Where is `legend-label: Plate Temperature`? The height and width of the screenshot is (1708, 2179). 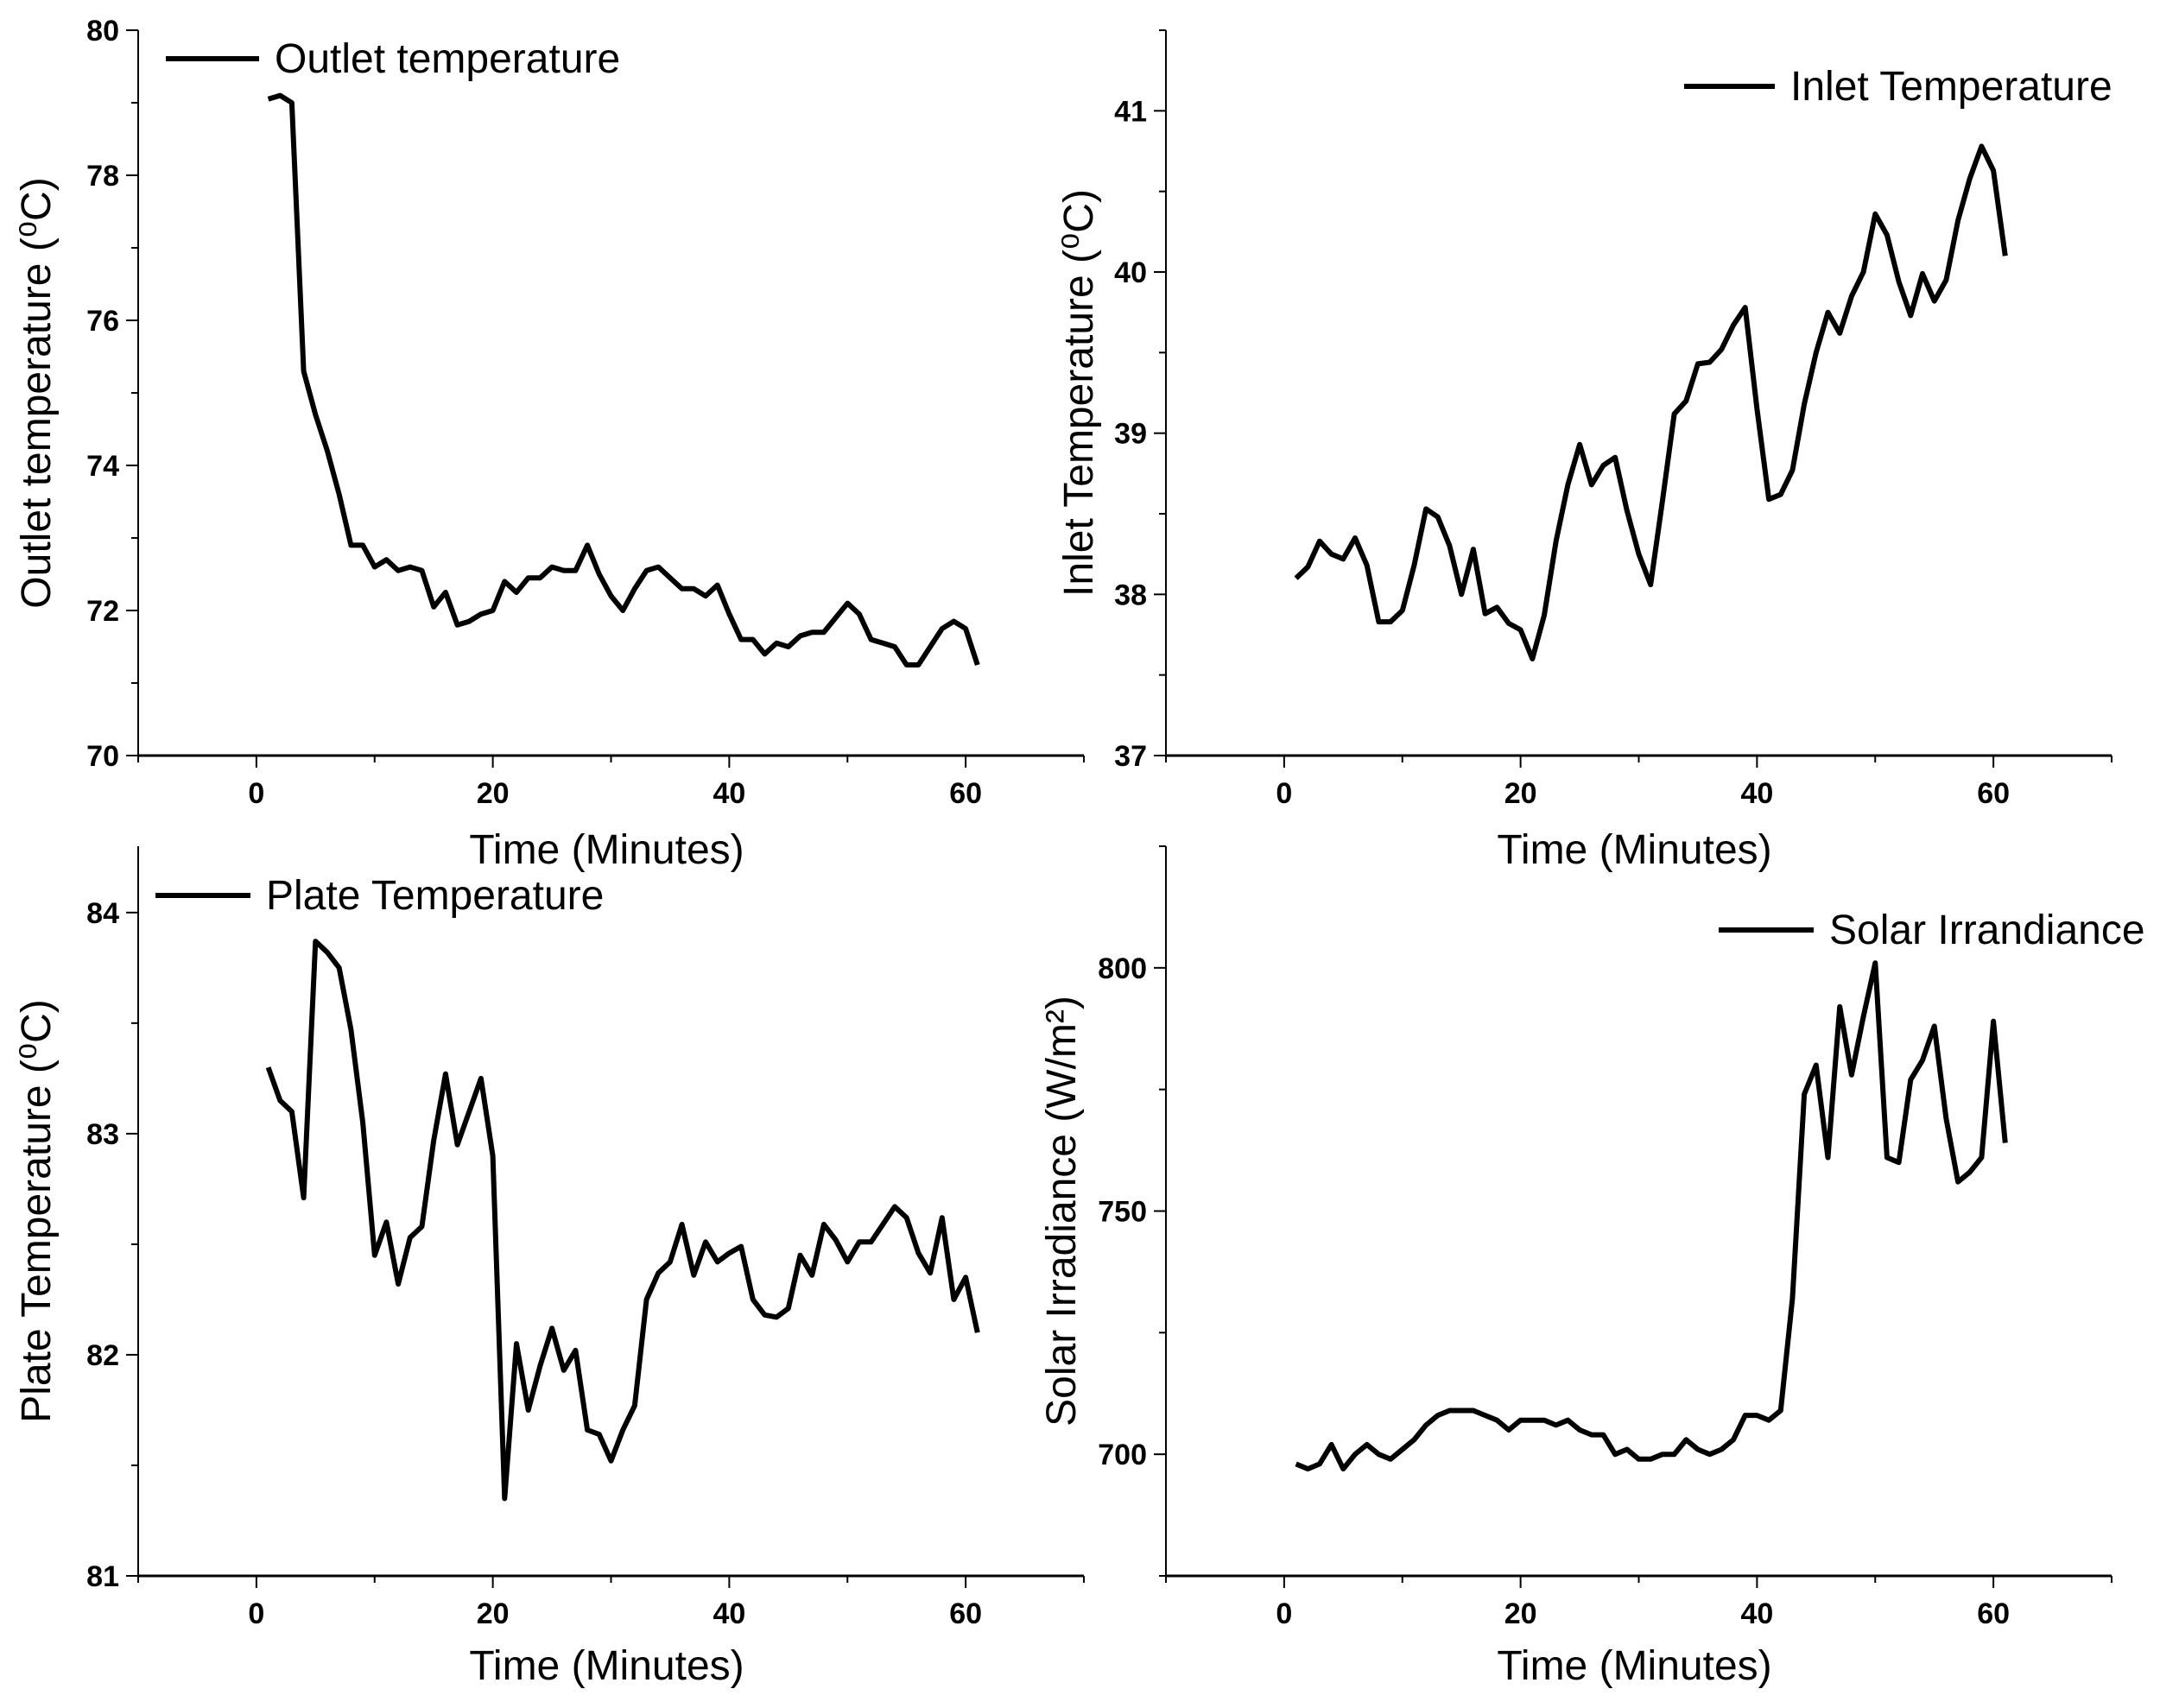 legend-label: Plate Temperature is located at coordinates (435, 896).